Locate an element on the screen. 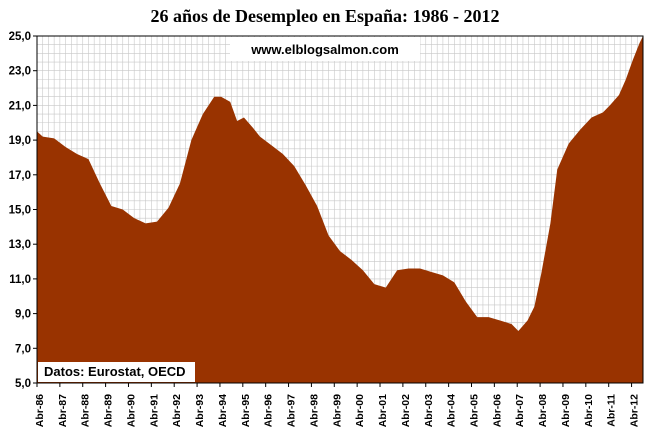  x-tick-label: Abr-12 is located at coordinates (635, 410).